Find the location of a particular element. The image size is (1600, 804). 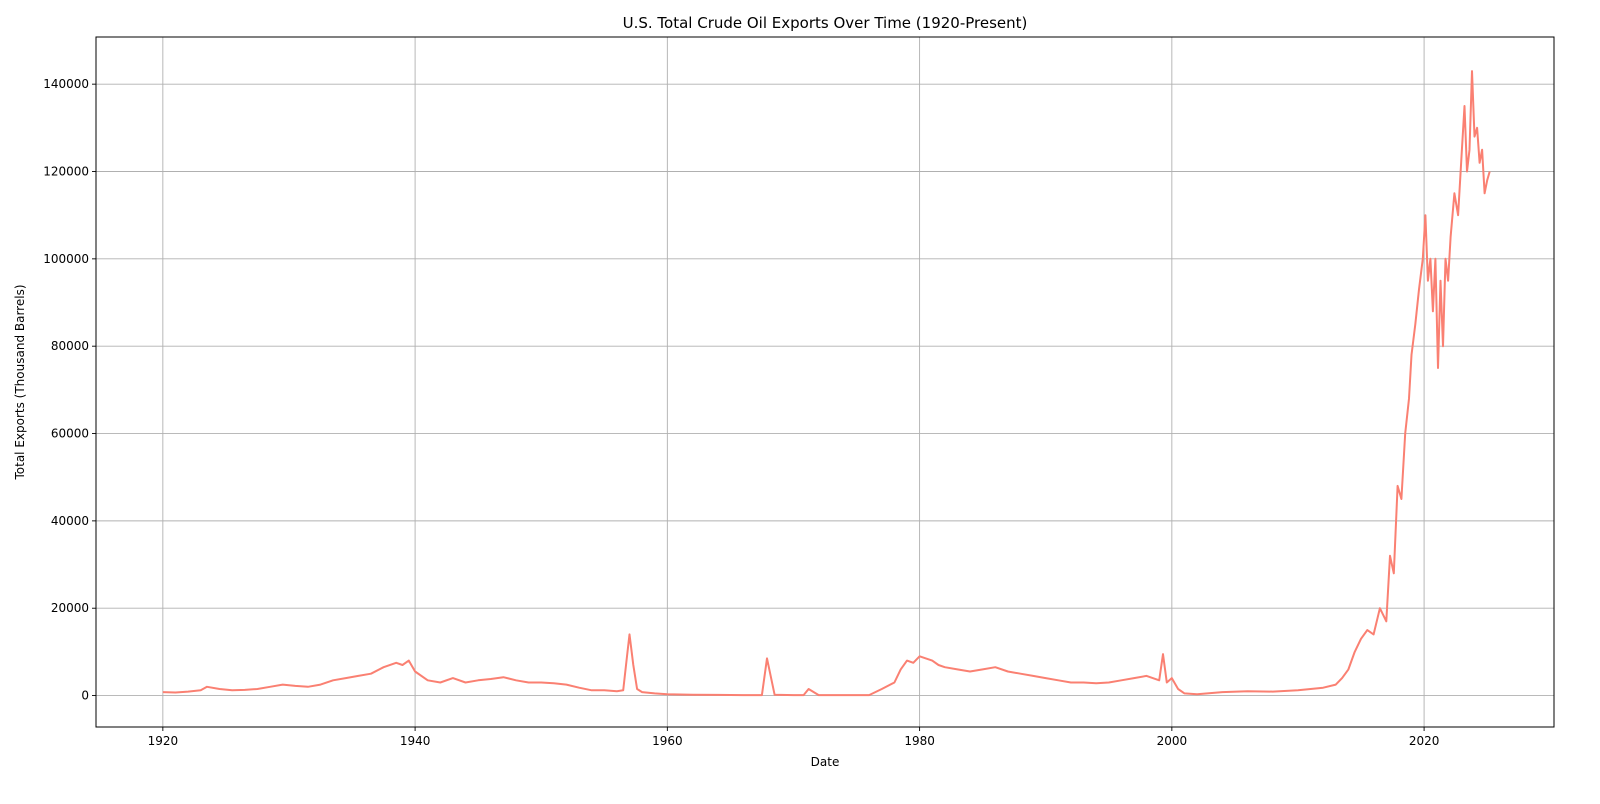

x-tick-label: 2020 is located at coordinates (1424, 741).